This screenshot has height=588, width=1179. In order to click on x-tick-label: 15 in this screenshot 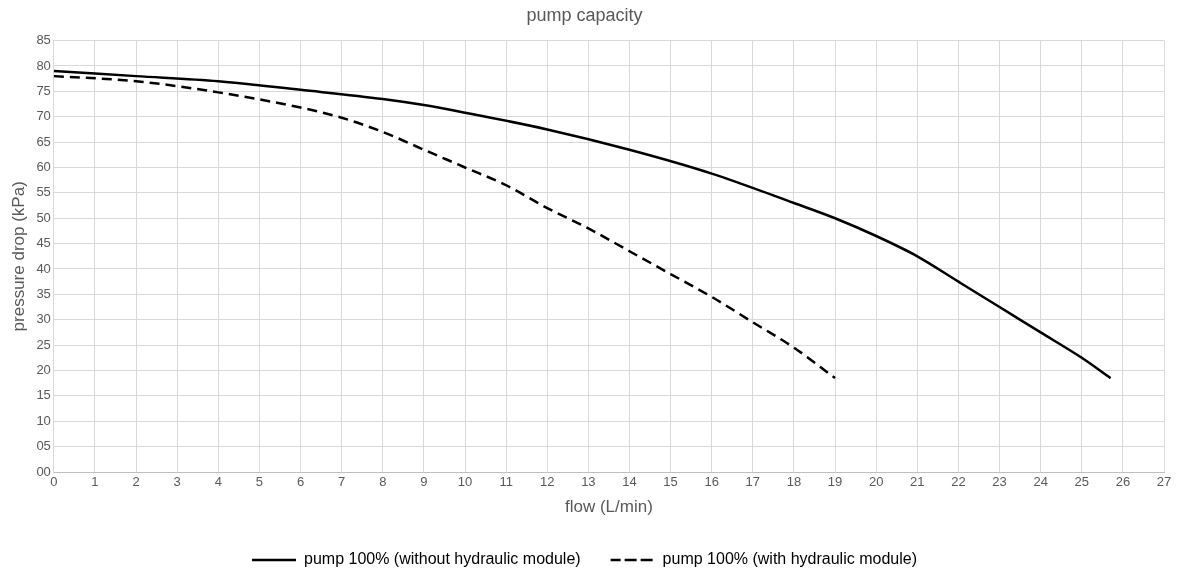, I will do `click(670, 482)`.